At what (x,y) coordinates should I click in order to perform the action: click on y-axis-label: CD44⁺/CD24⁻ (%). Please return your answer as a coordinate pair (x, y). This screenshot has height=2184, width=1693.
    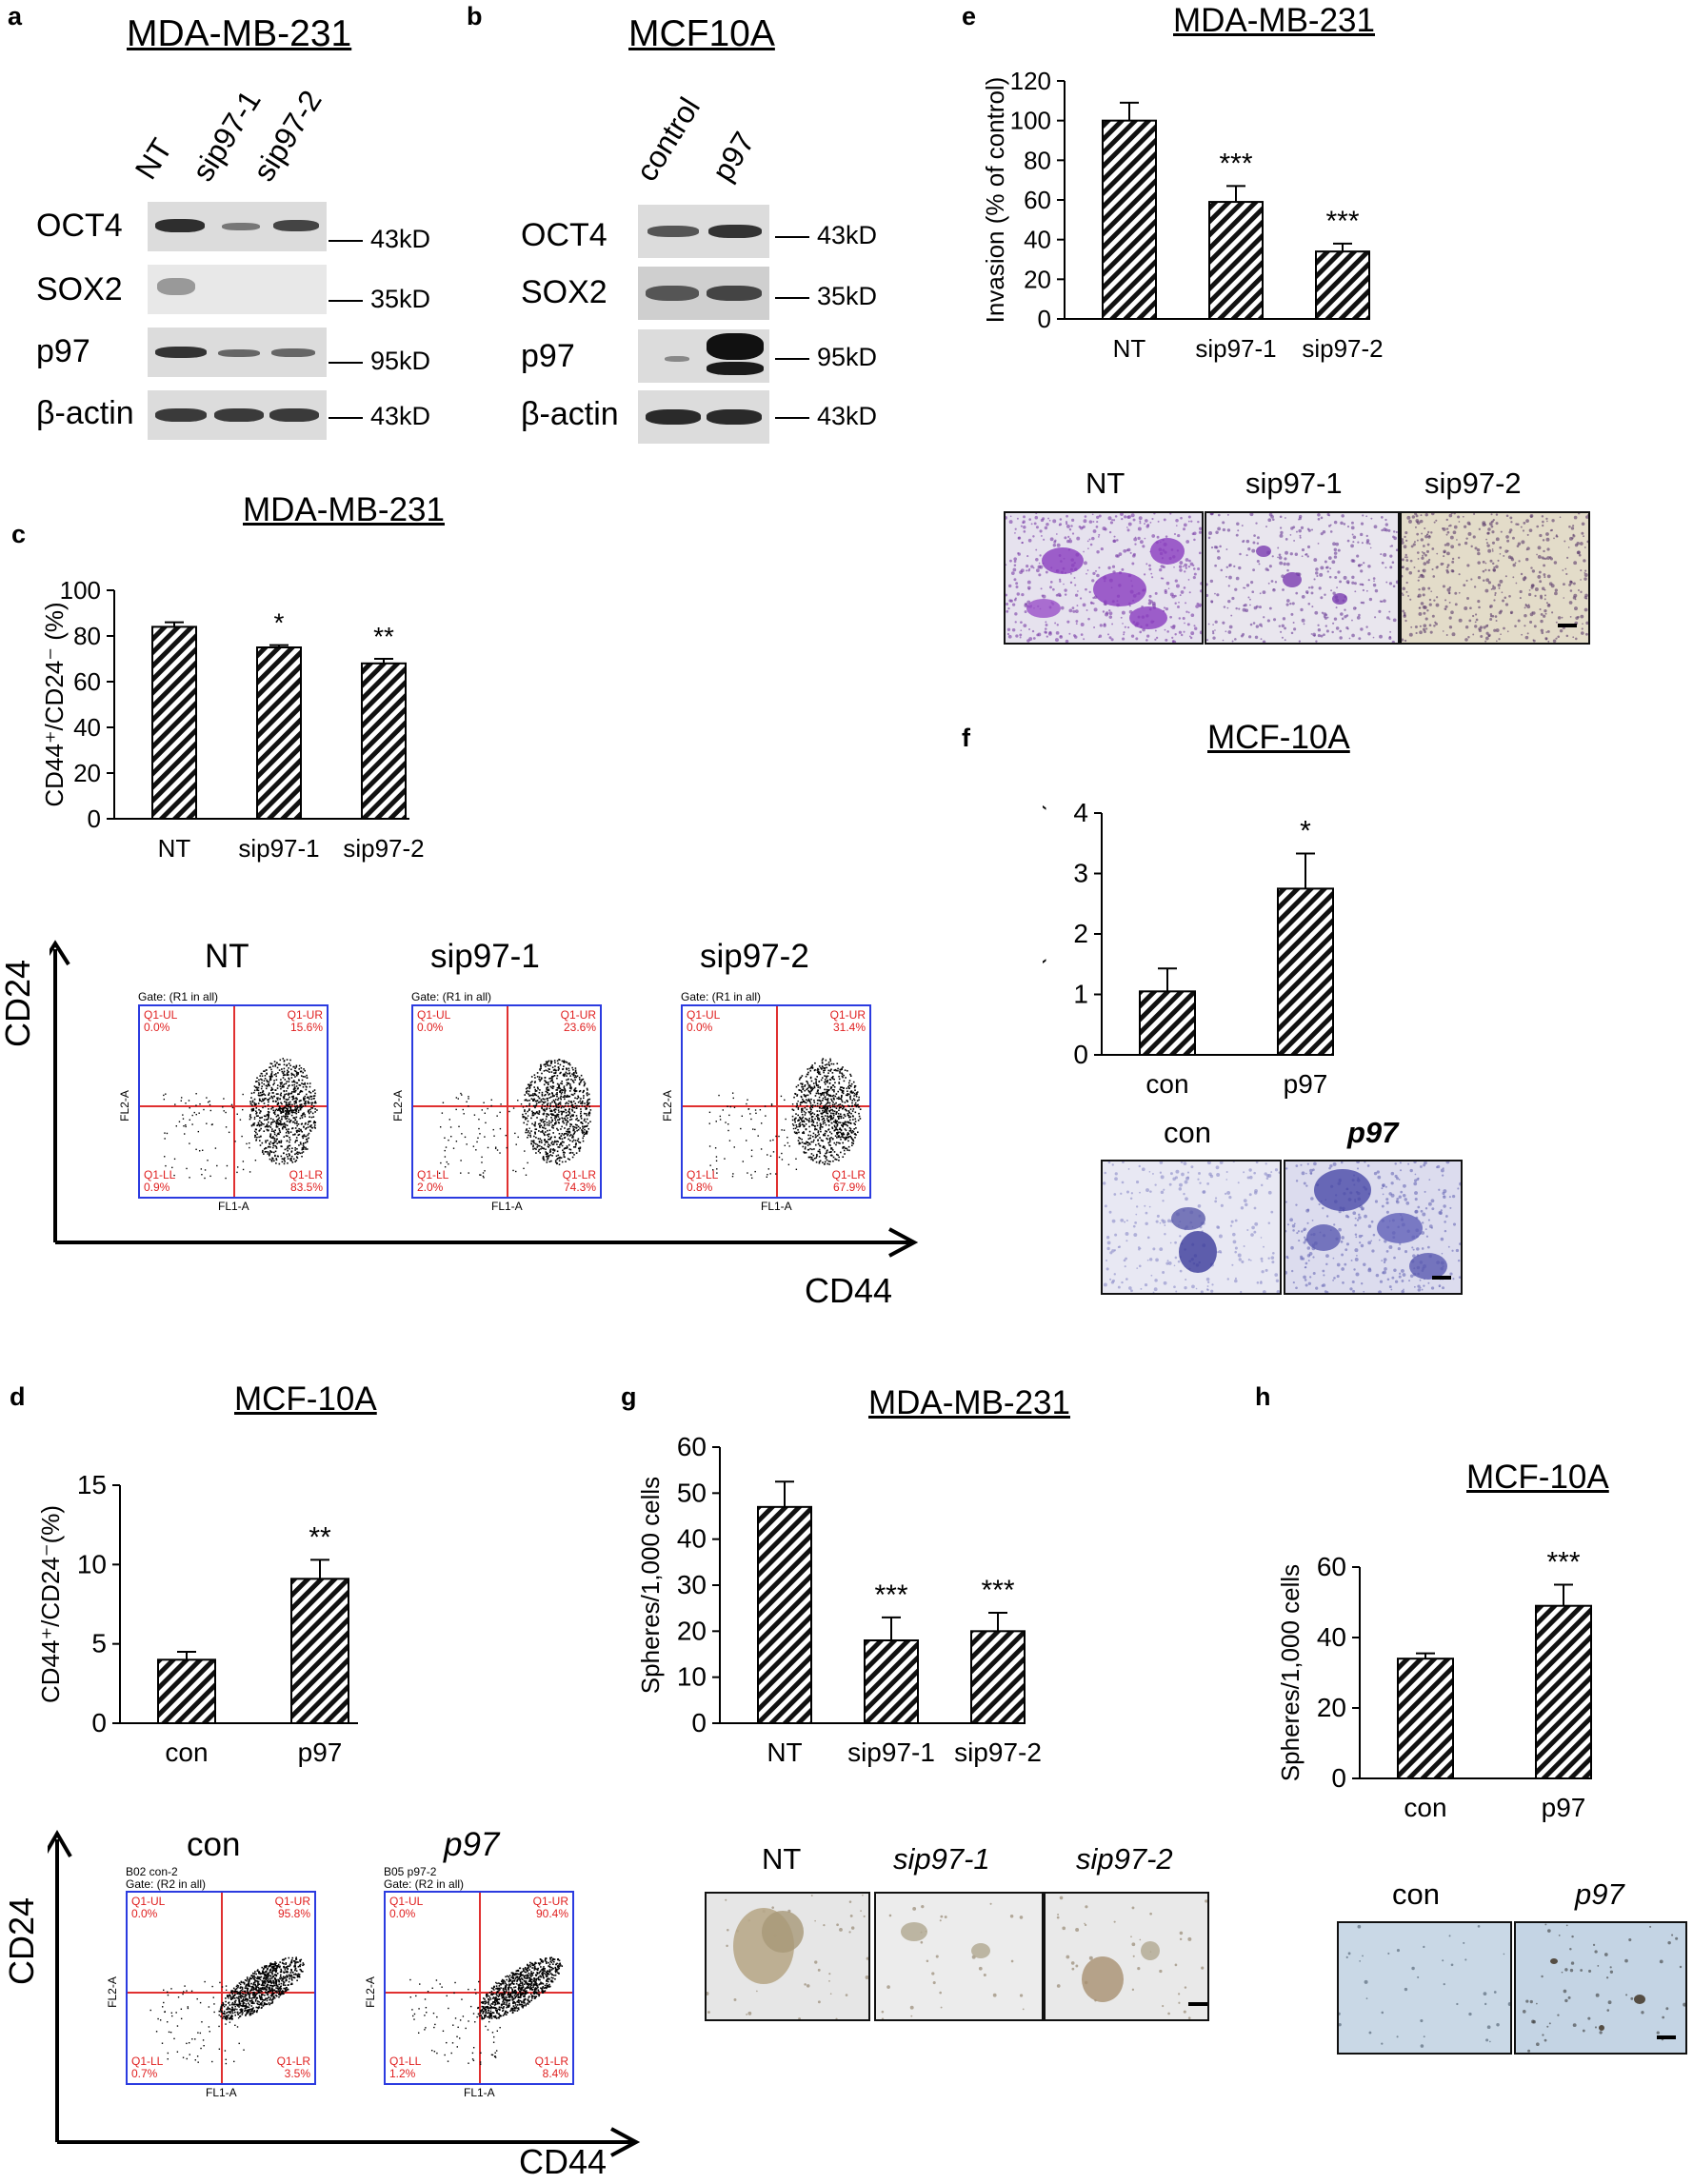
    Looking at the image, I should click on (54, 704).